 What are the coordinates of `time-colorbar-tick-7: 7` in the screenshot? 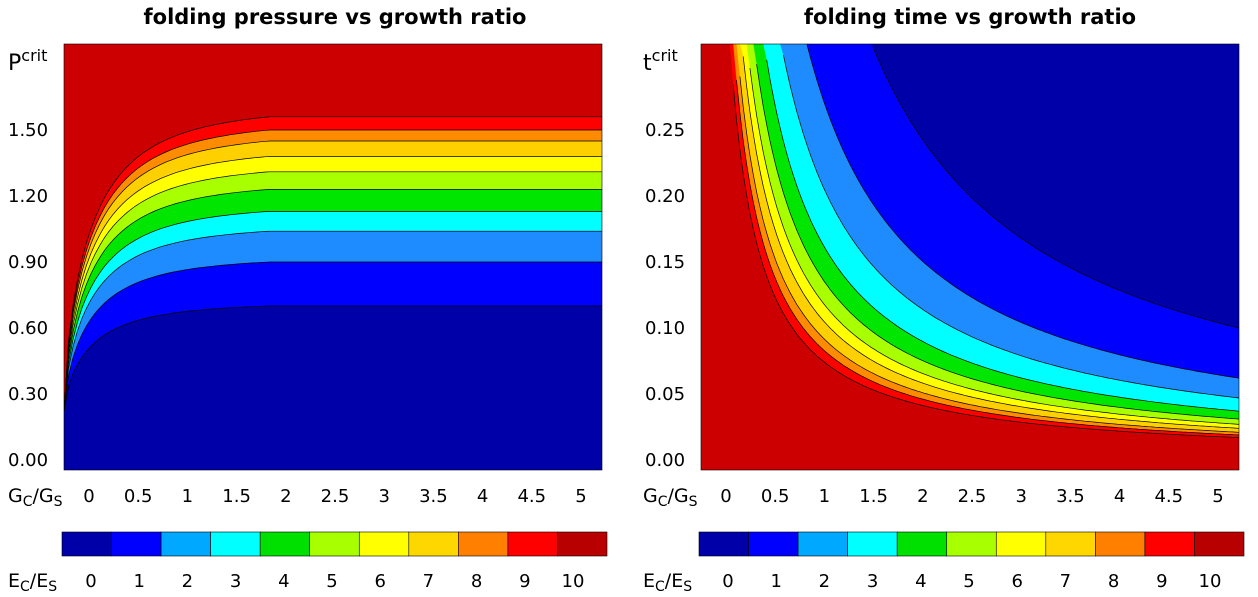 It's located at (1065, 581).